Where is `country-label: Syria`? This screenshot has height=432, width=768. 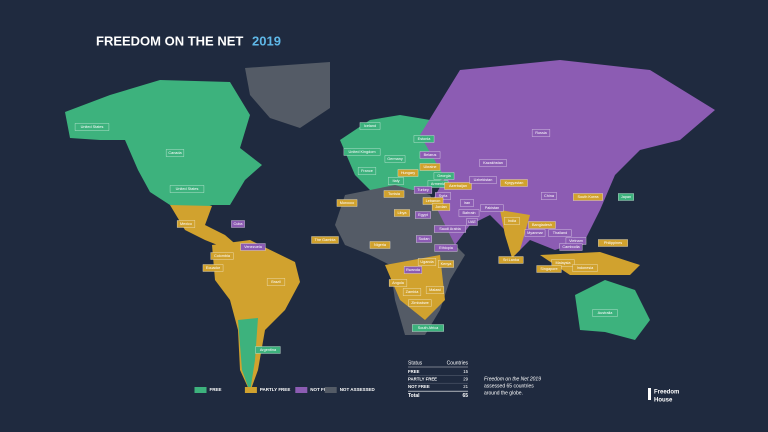 country-label: Syria is located at coordinates (444, 196).